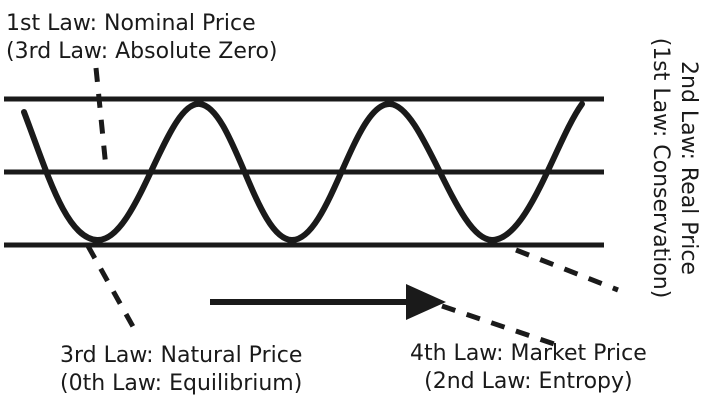  What do you see at coordinates (528, 368) in the screenshot?
I see `label-market-price: 4th Law: Market Price (2nd Law: Entropy)` at bounding box center [528, 368].